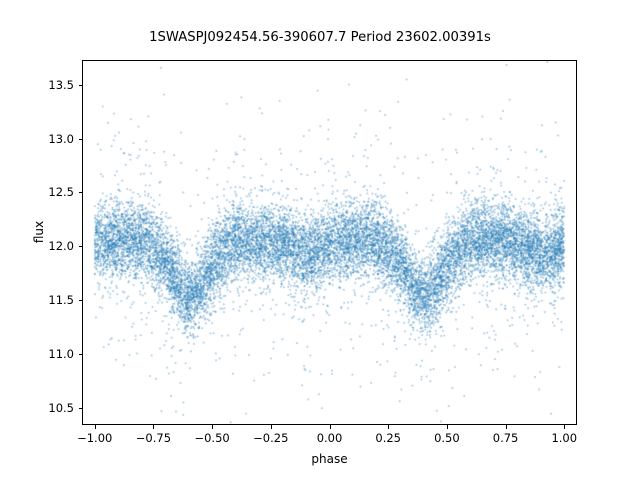 The image size is (640, 480). Describe the element at coordinates (61, 353) in the screenshot. I see `y-tick-label: 11.0` at that location.